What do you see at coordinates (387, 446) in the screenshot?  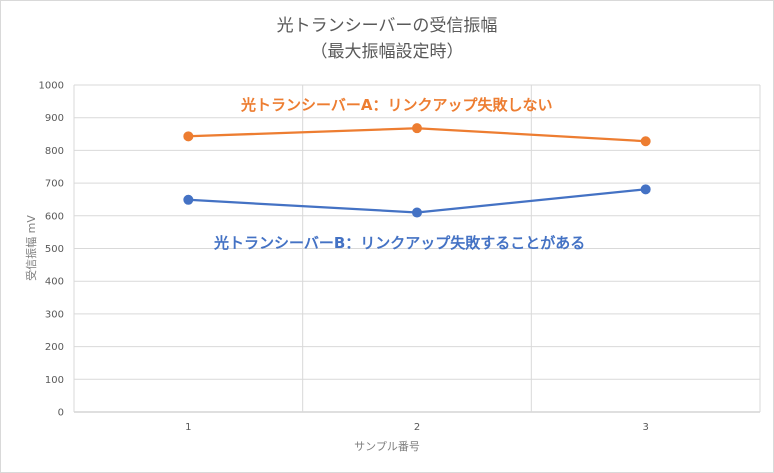 I see `x-axis-title: サンプル番号` at bounding box center [387, 446].